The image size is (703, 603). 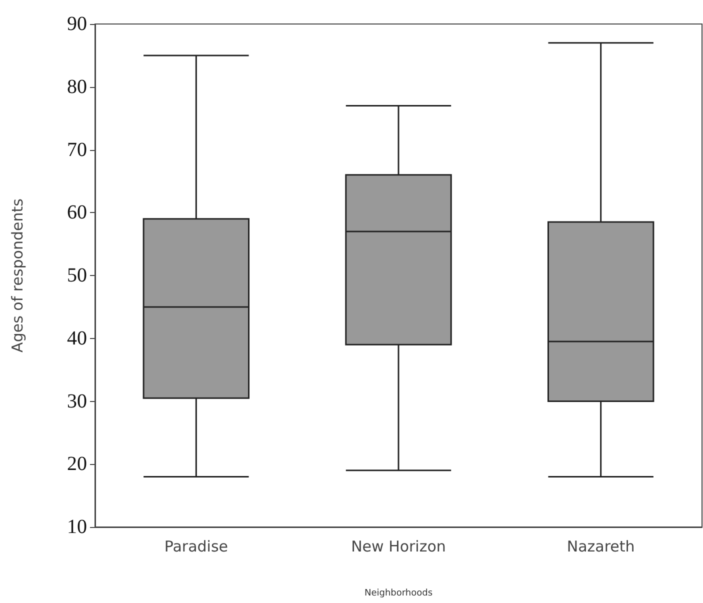 What do you see at coordinates (77, 24) in the screenshot?
I see `y-tick-label: 90` at bounding box center [77, 24].